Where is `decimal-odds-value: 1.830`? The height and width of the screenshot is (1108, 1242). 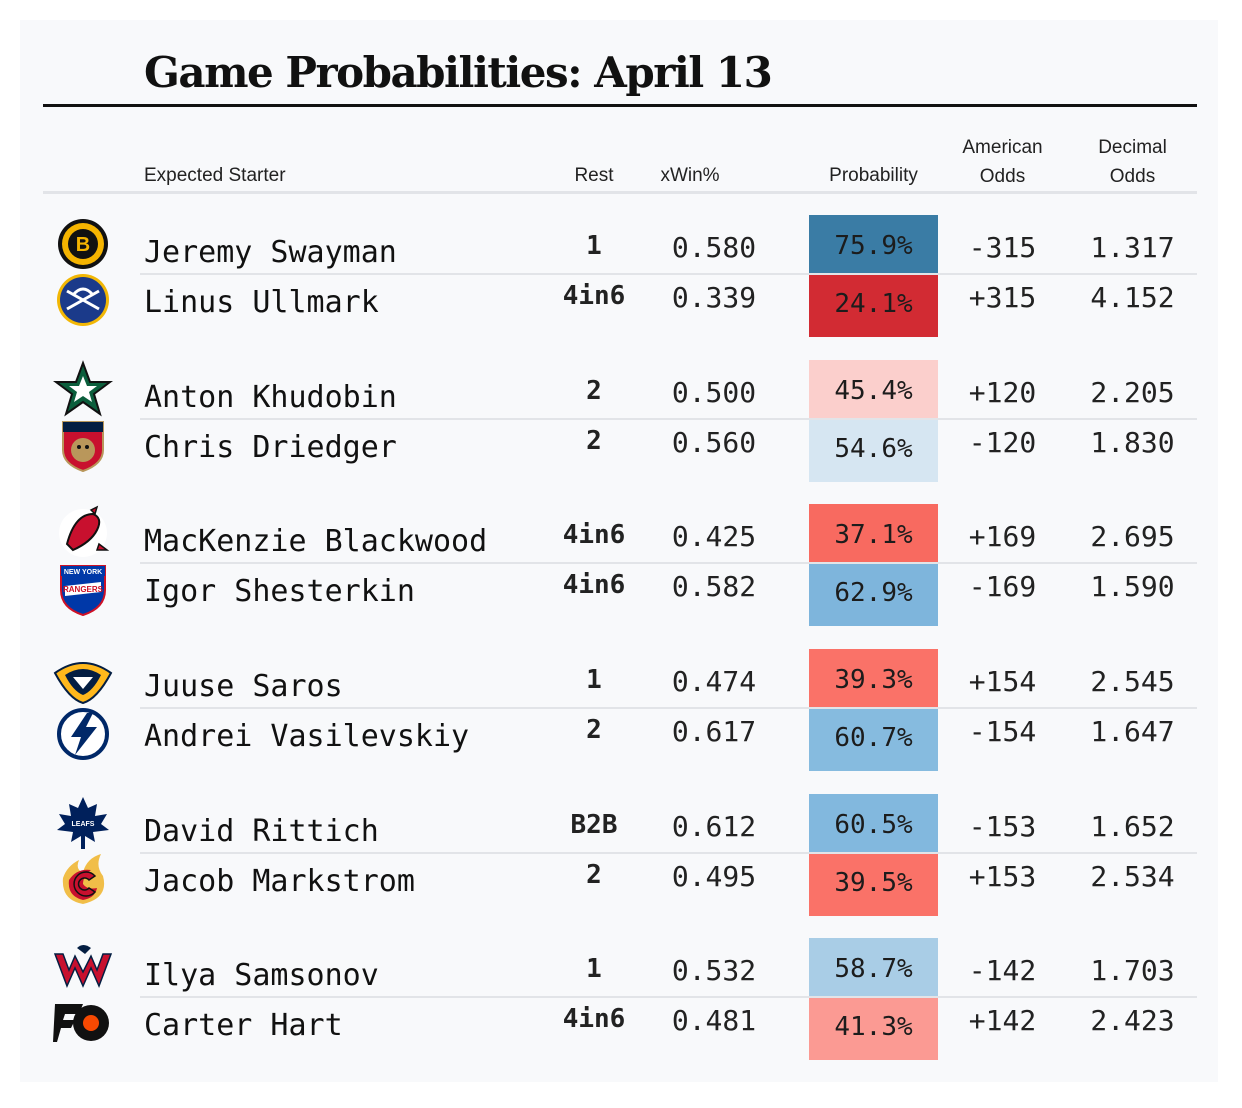
decimal-odds-value: 1.830 is located at coordinates (1132, 442).